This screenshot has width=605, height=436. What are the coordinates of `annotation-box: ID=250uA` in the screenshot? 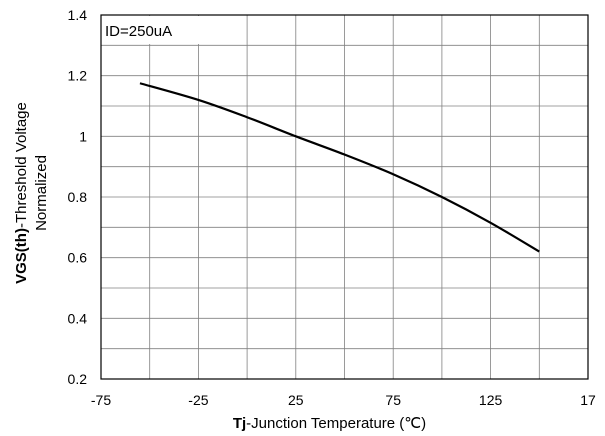 It's located at (151, 30).